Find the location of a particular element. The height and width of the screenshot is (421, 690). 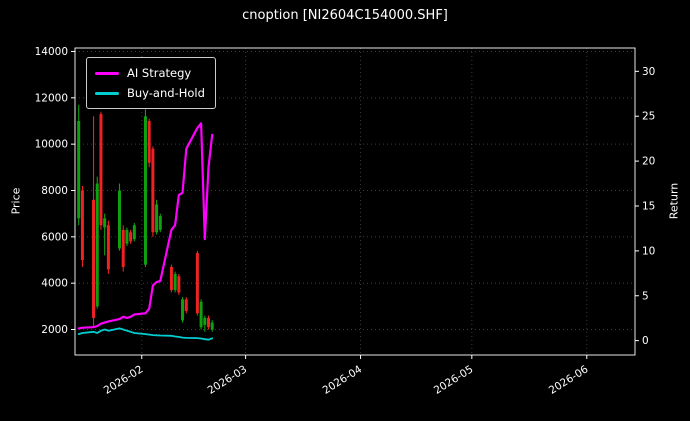

legend-label: Buy-and-Hold is located at coordinates (166, 93).